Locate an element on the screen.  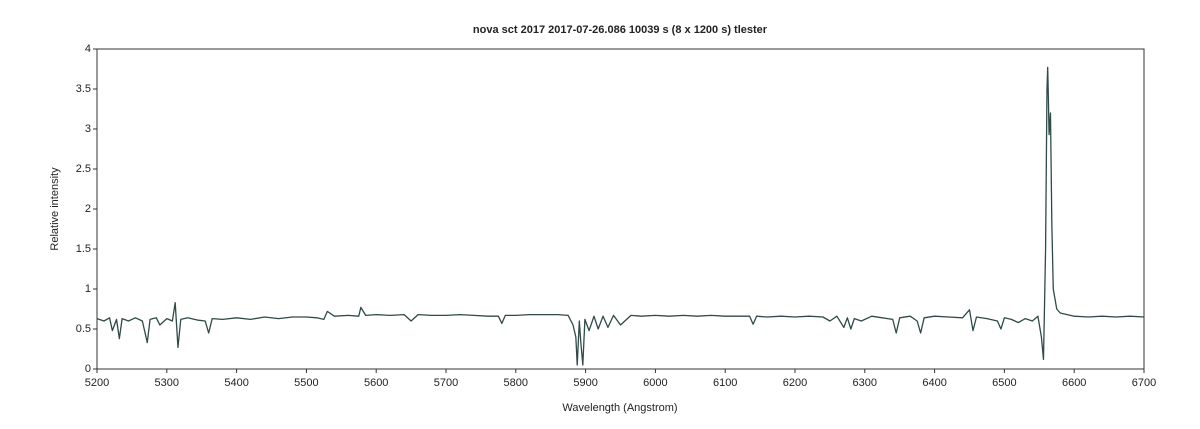
x-tick-label: 5400 is located at coordinates (236, 383).